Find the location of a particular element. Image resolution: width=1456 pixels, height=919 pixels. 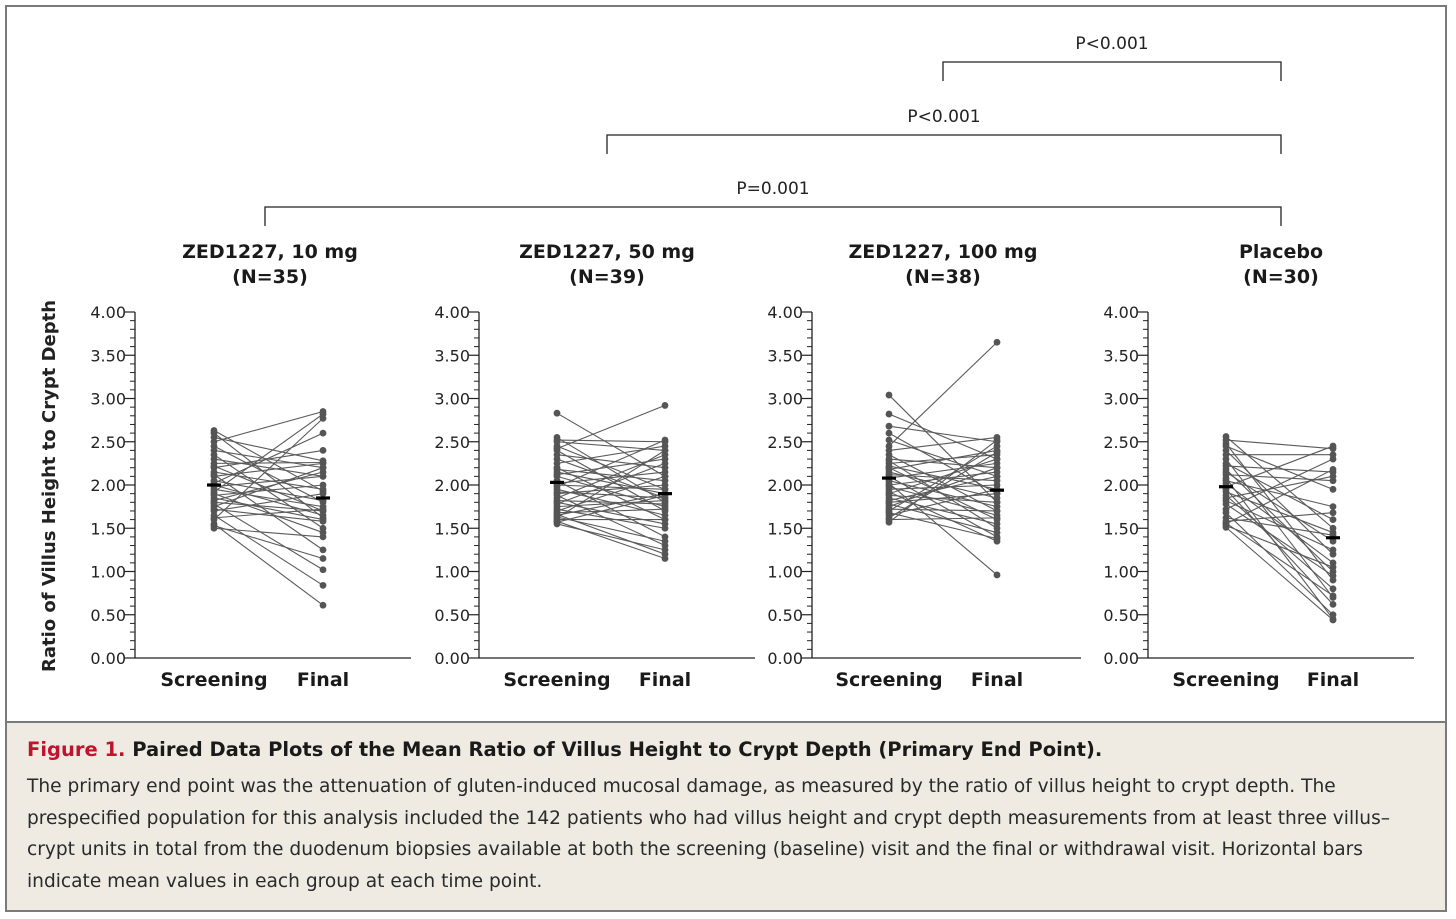

caption-figure-label: Figure 1. is located at coordinates (76, 749).